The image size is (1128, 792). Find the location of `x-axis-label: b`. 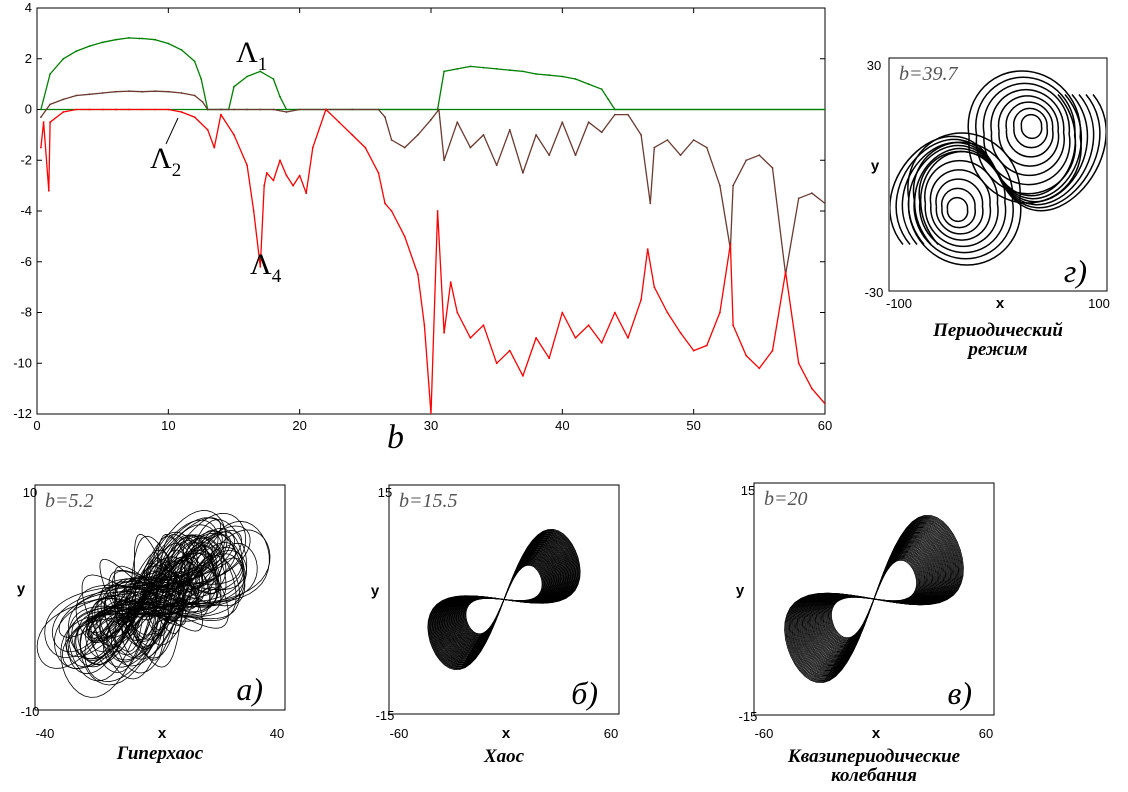

x-axis-label: b is located at coordinates (395, 437).